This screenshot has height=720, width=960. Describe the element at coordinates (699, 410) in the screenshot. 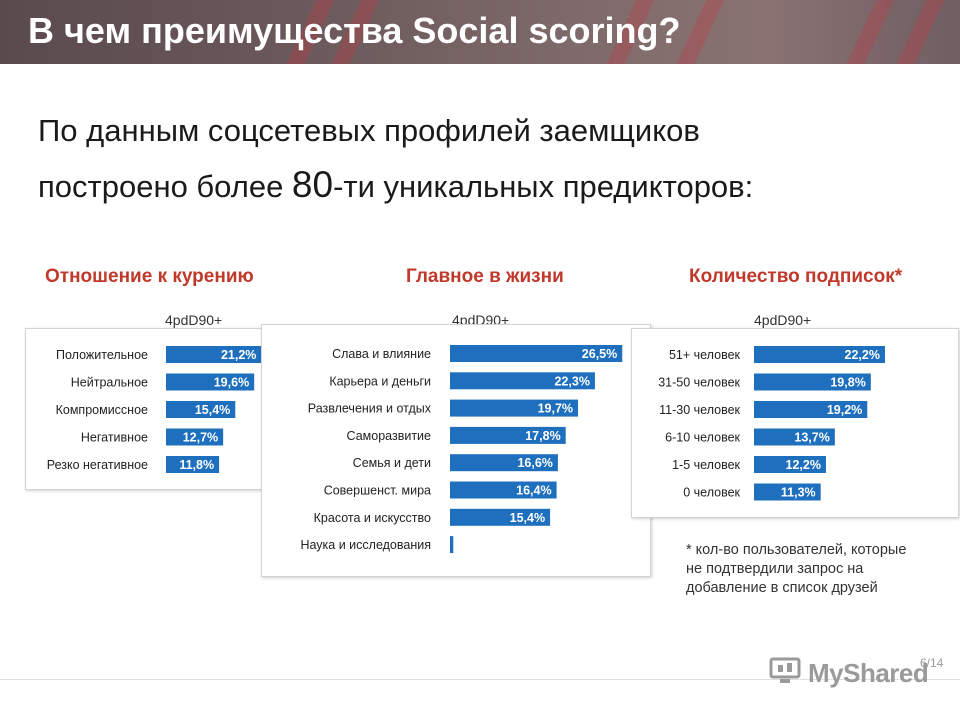

I see `subscriptions-category-label: 11-30 человек` at that location.